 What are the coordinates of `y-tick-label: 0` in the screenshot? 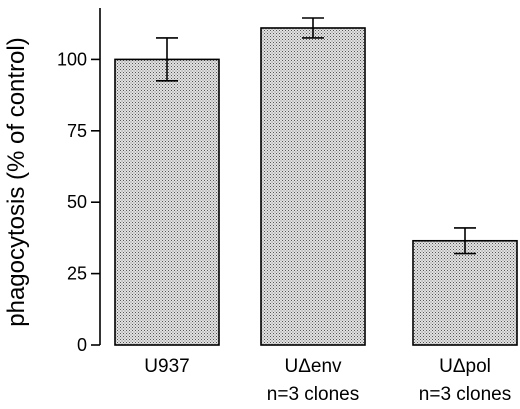 It's located at (82, 345).